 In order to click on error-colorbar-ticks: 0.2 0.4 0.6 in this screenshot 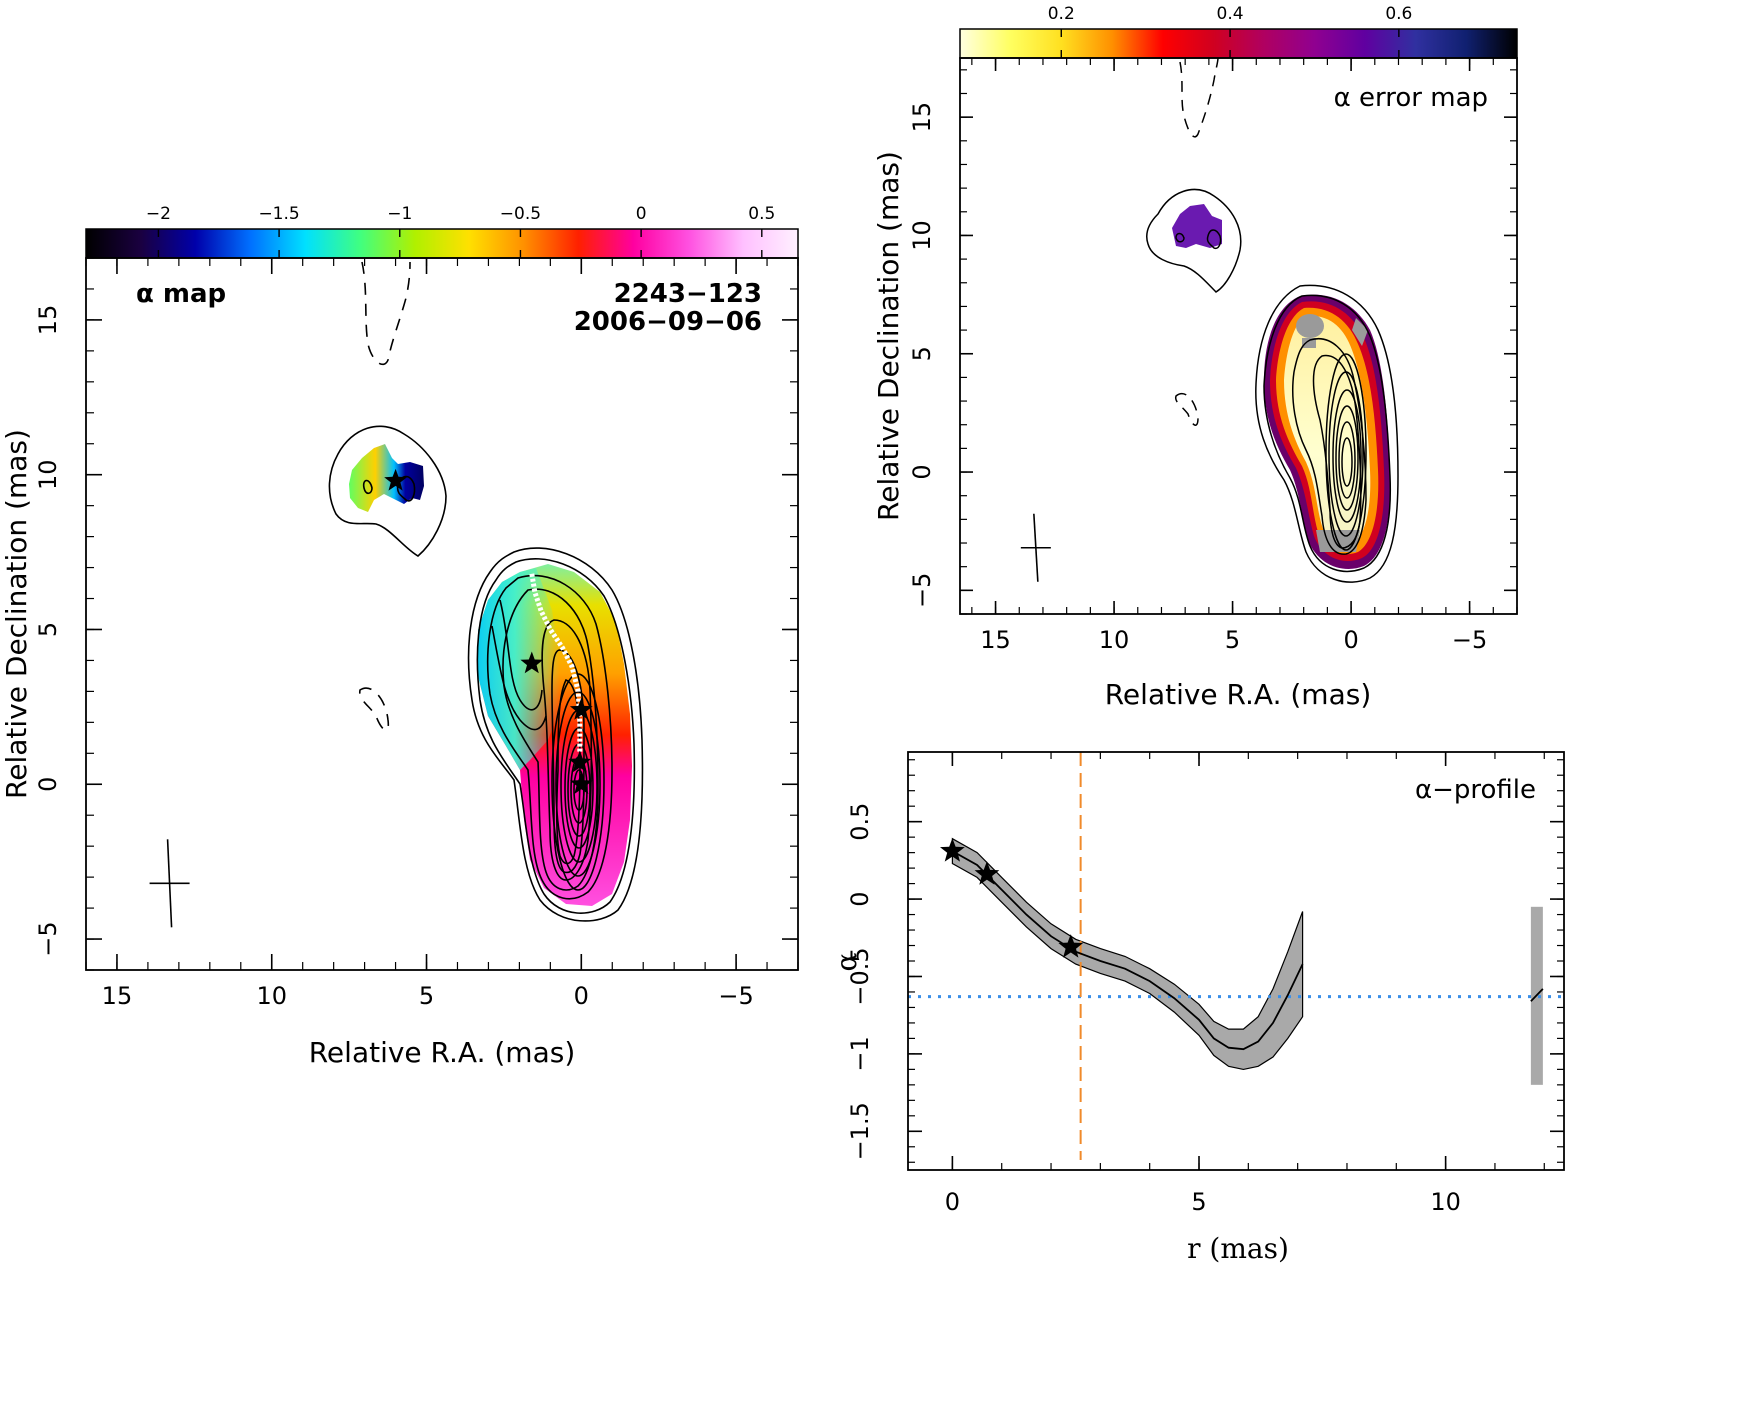, I will do `click(1230, 31)`.